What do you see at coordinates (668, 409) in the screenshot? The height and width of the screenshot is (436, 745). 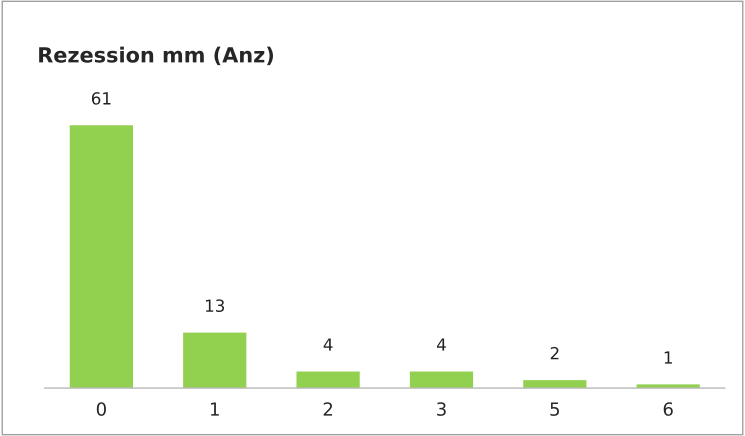 I see `x-tick-label: 6` at bounding box center [668, 409].